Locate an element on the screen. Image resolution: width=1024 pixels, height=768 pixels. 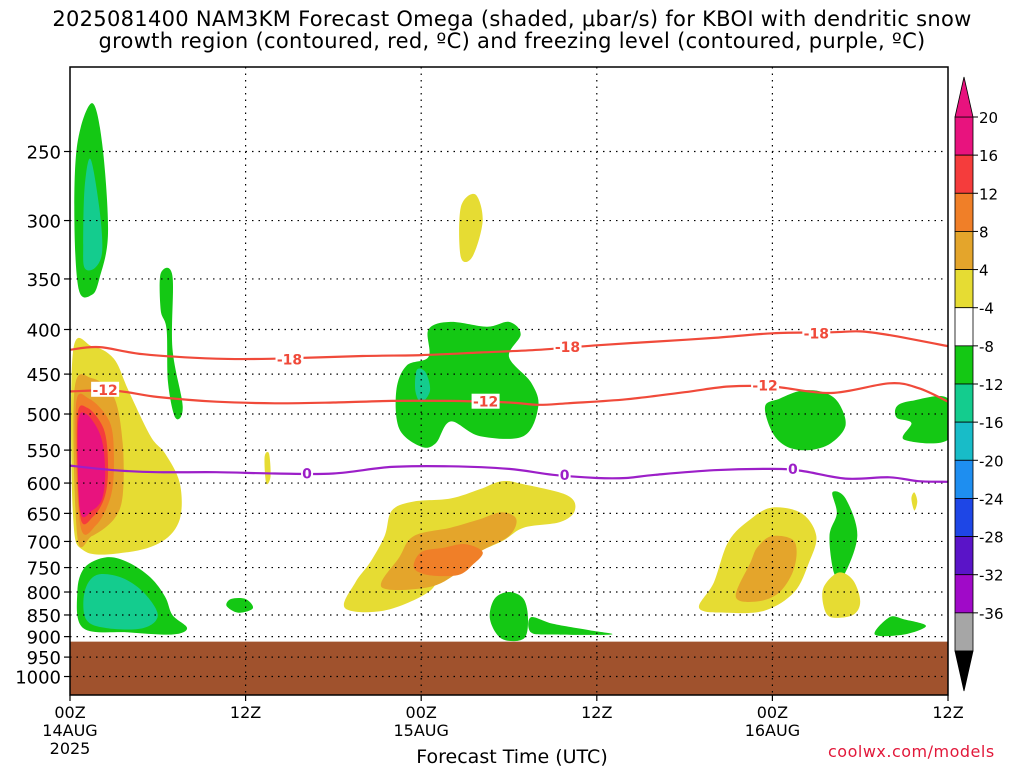
colorbar-bottom-arrow is located at coordinates (964, 671).